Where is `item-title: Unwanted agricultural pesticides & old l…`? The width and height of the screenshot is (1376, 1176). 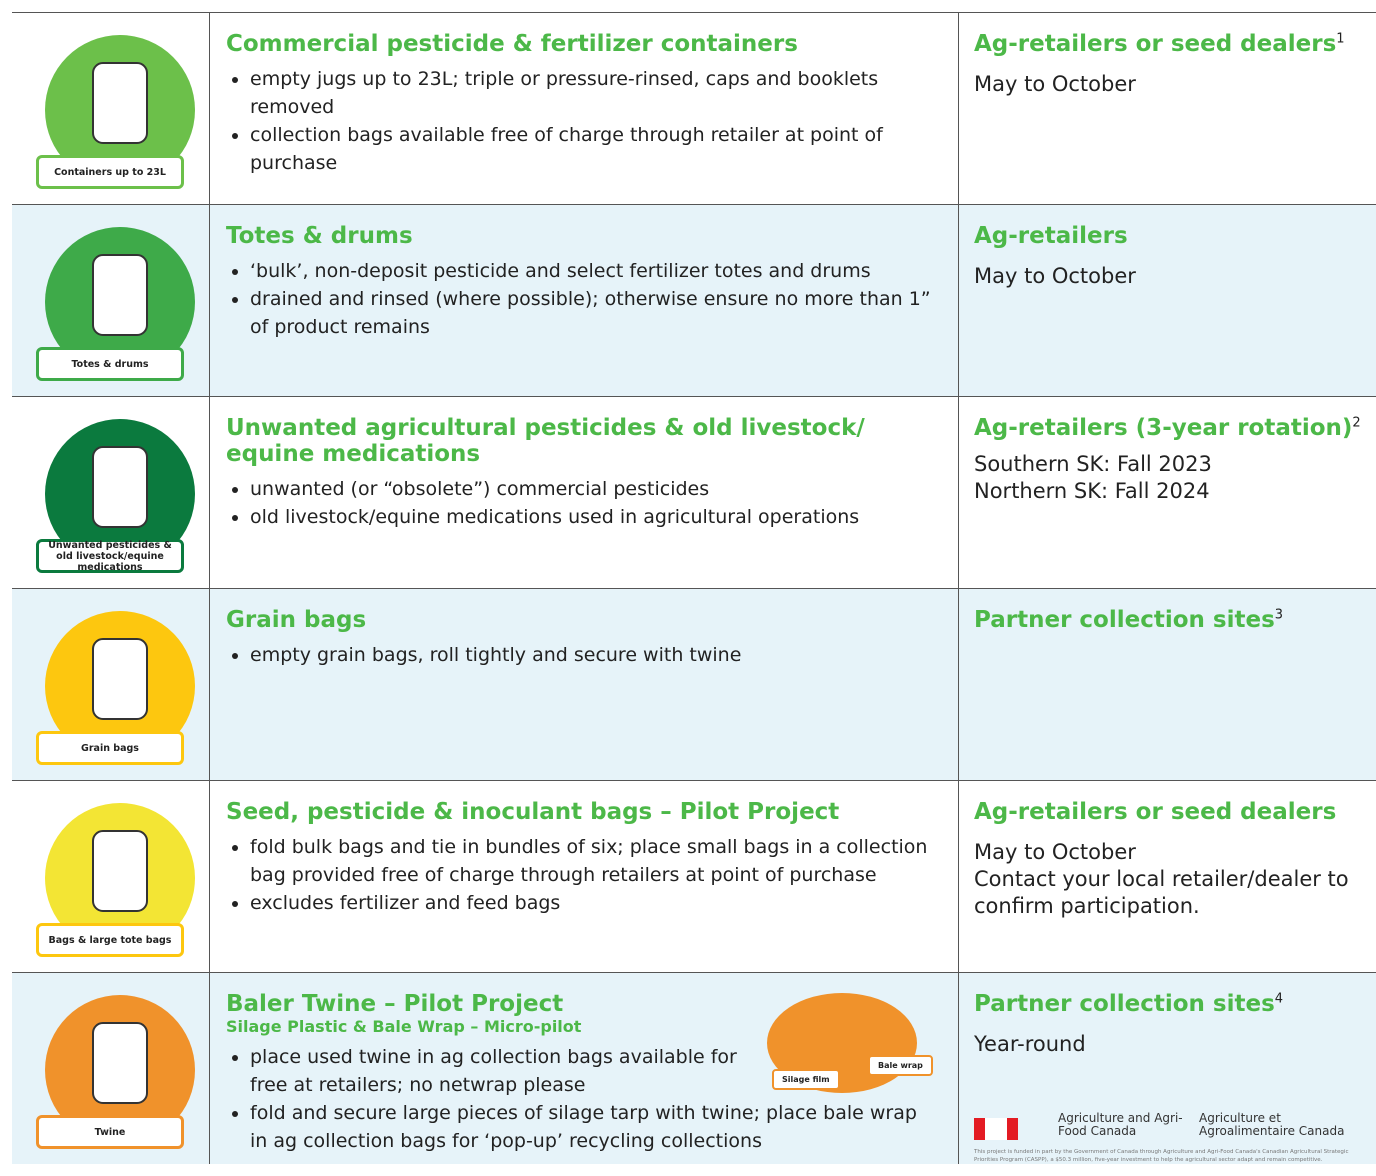
item-title: Unwanted agricultural pesticides & old l… is located at coordinates (576, 441).